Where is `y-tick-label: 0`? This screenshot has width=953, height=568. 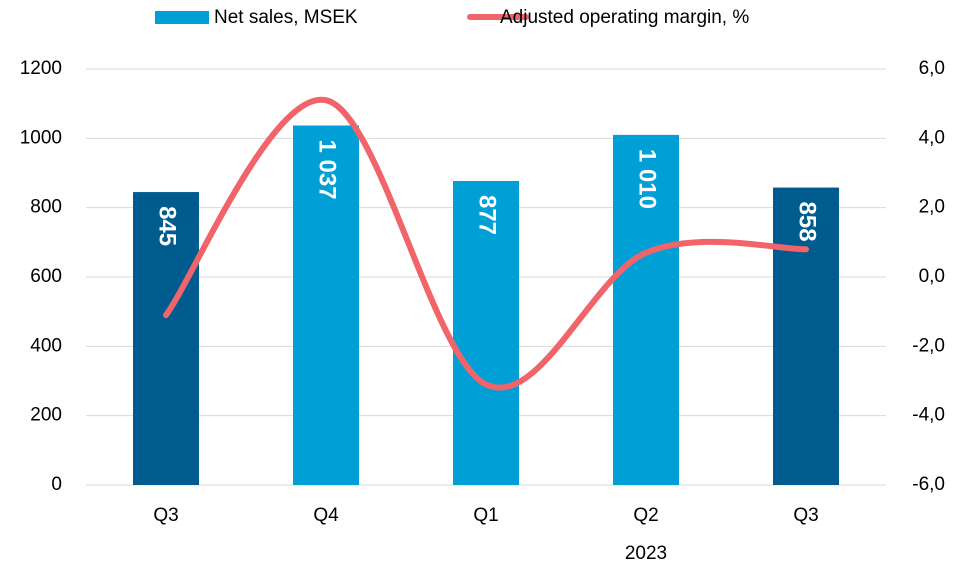
y-tick-label: 0 is located at coordinates (56, 484).